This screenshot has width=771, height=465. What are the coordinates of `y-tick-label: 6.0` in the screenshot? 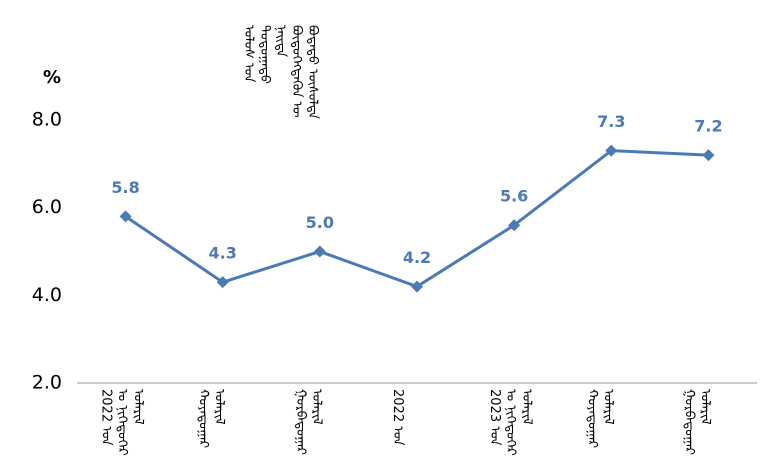 It's located at (47, 207).